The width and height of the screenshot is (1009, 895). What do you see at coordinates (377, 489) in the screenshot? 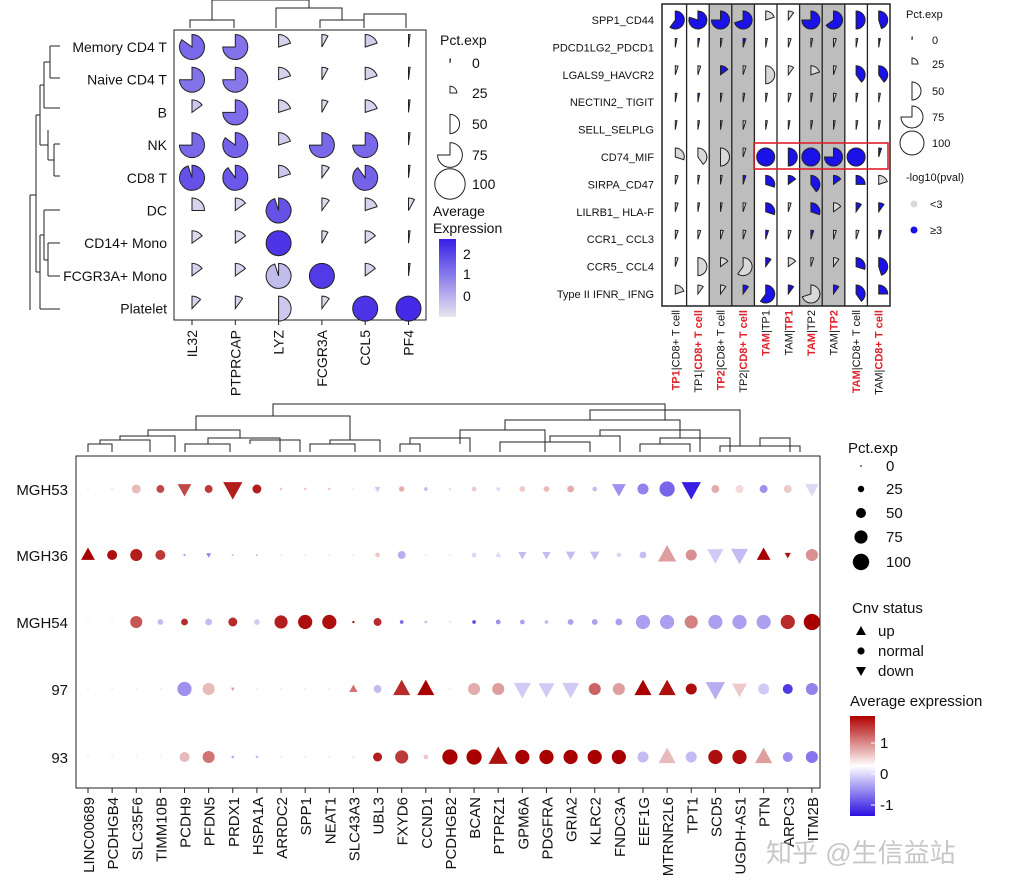
I see `bt-mark-mgh53-ubl3` at bounding box center [377, 489].